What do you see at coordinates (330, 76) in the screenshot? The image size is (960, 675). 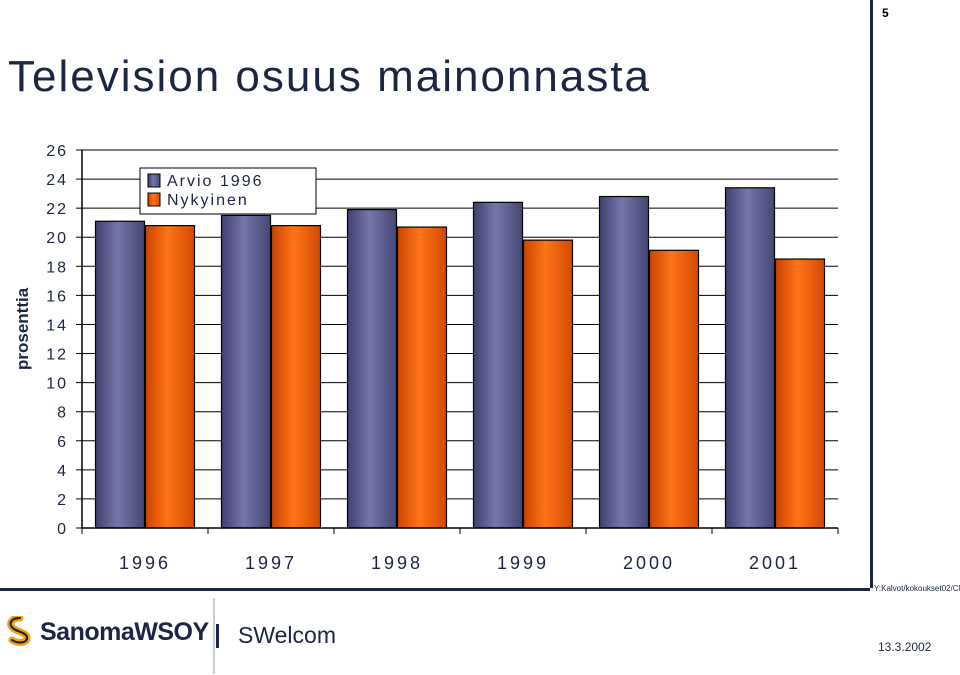 I see `page-title: Television osuus mainonnasta` at bounding box center [330, 76].